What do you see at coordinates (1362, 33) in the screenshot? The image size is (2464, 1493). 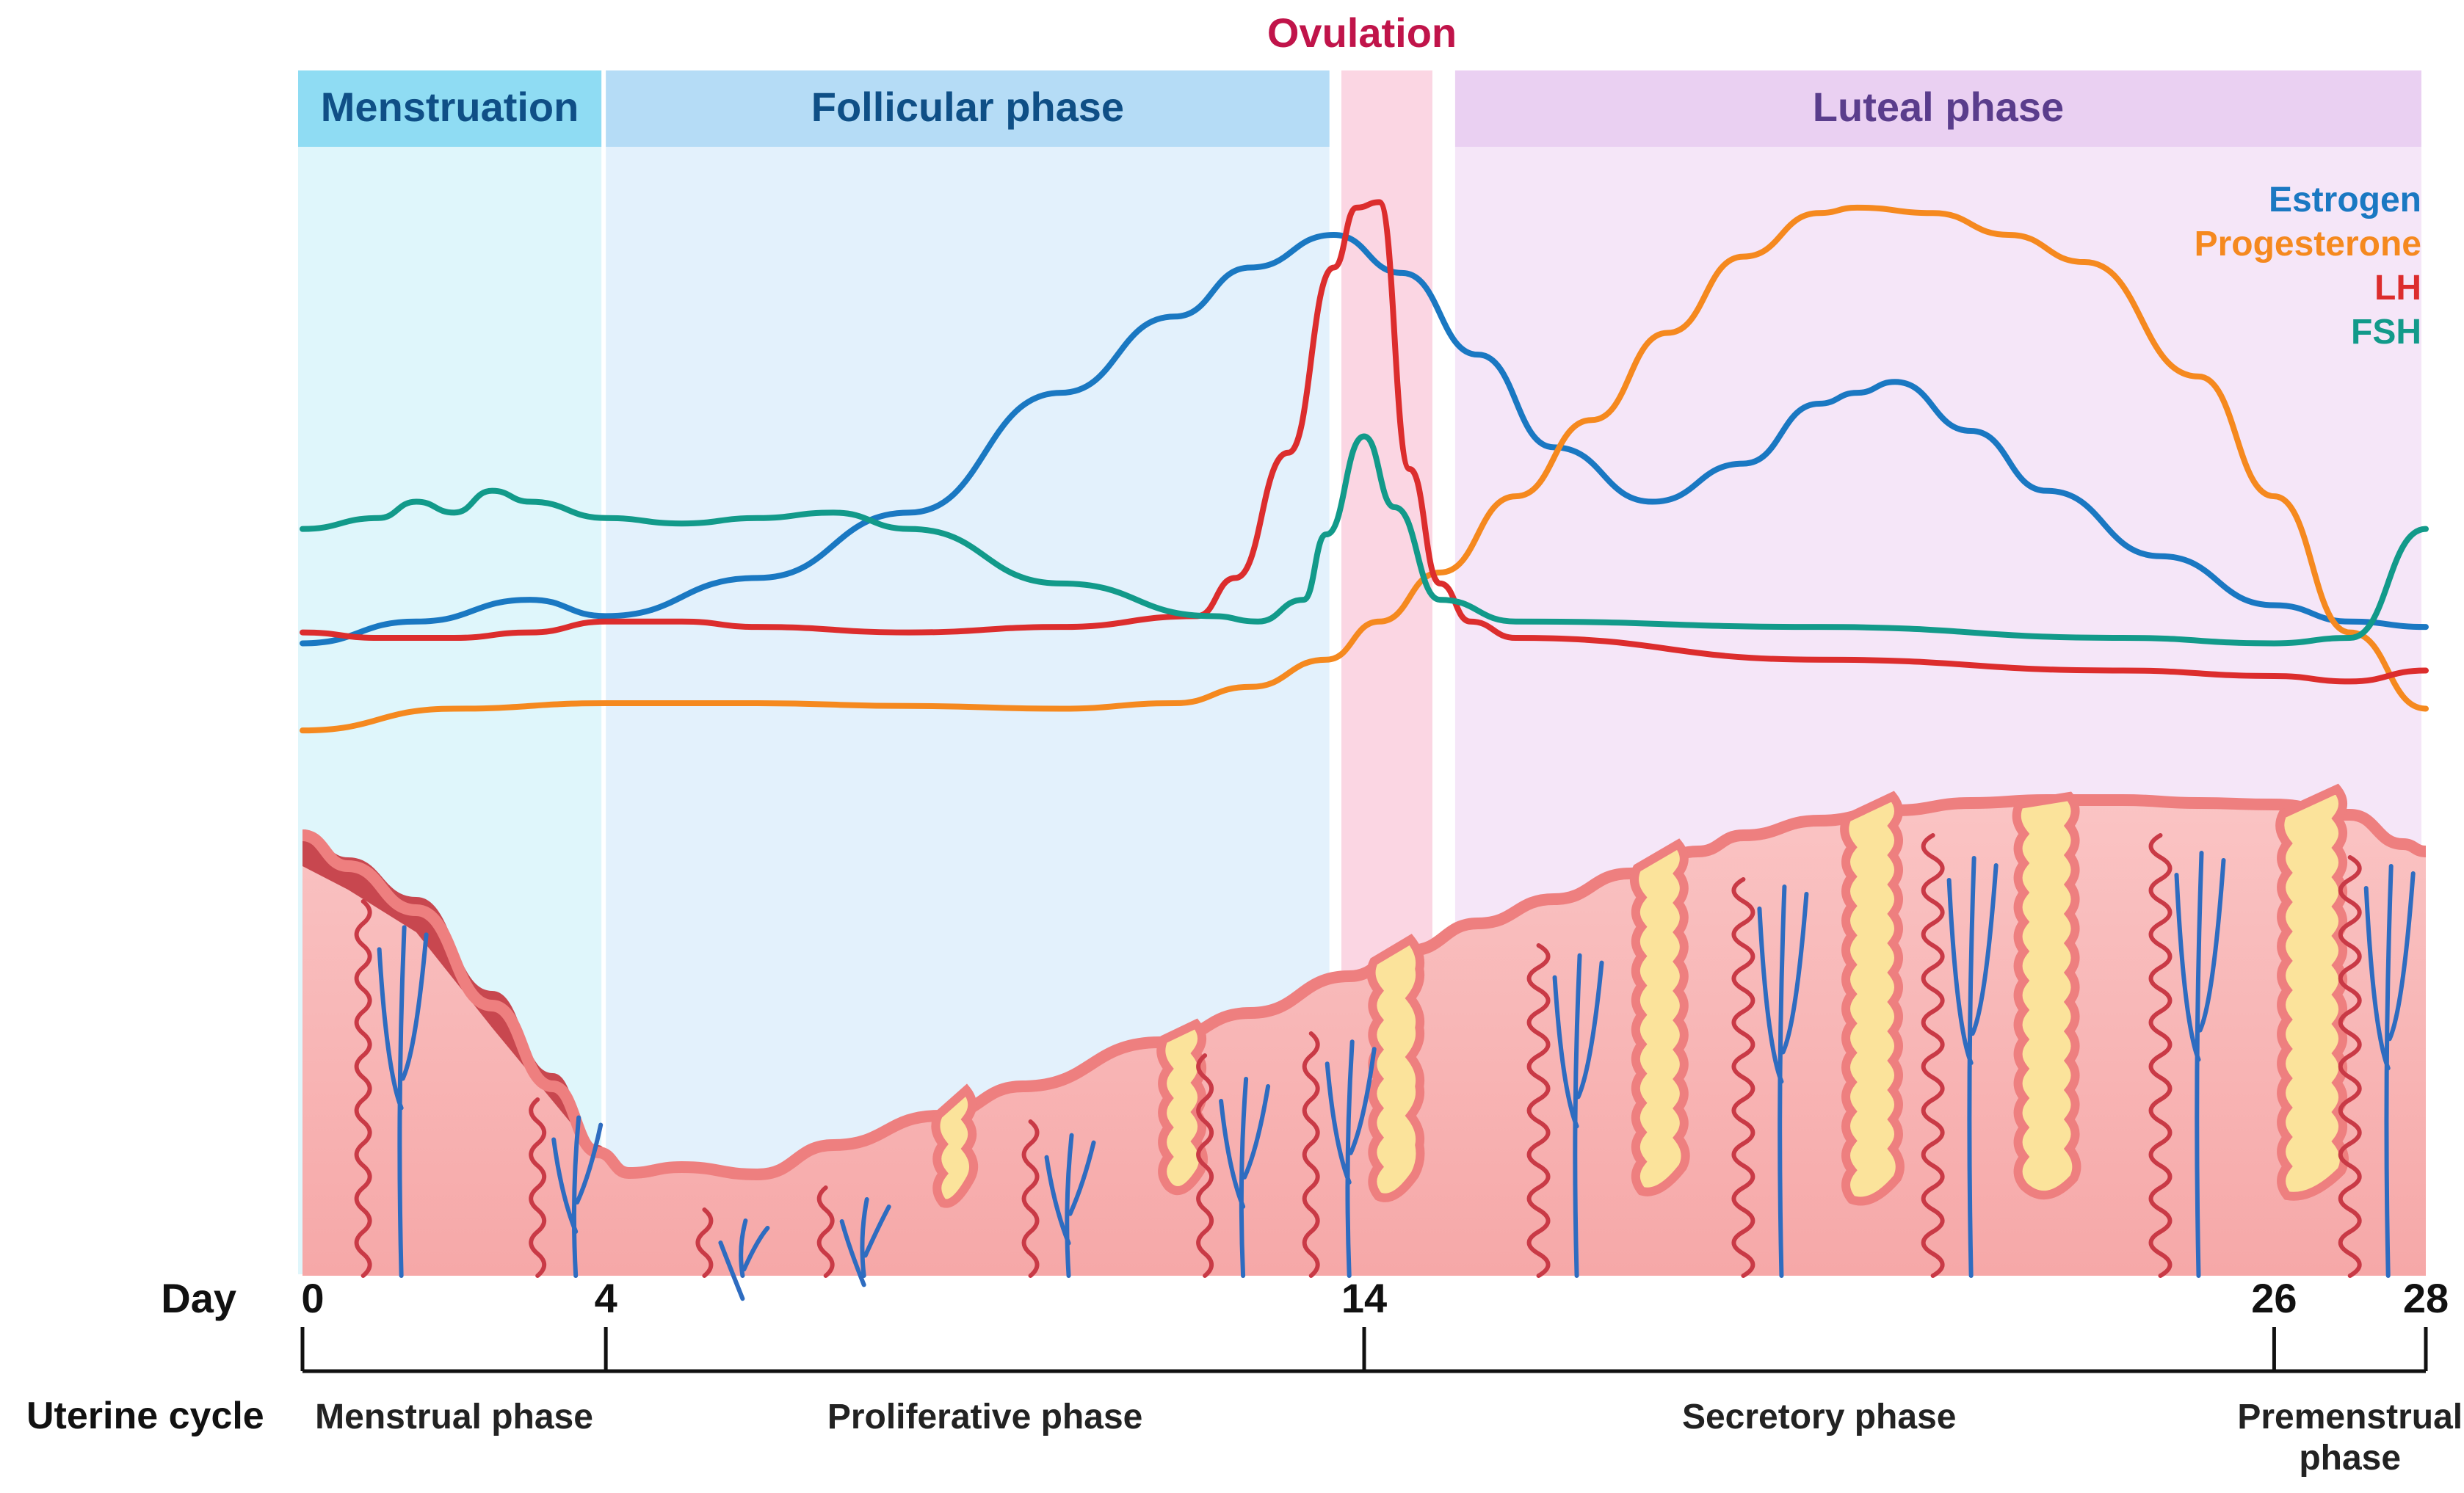 I see `ovulation-label: Ovulation` at bounding box center [1362, 33].